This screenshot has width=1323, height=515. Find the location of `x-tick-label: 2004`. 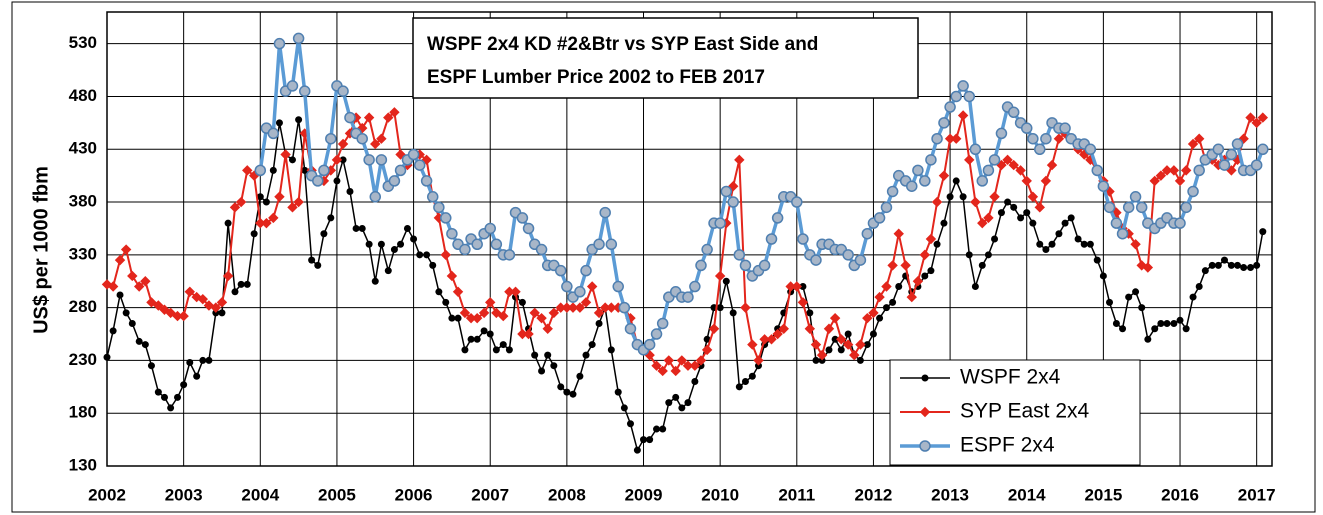

x-tick-label: 2004 is located at coordinates (260, 494).